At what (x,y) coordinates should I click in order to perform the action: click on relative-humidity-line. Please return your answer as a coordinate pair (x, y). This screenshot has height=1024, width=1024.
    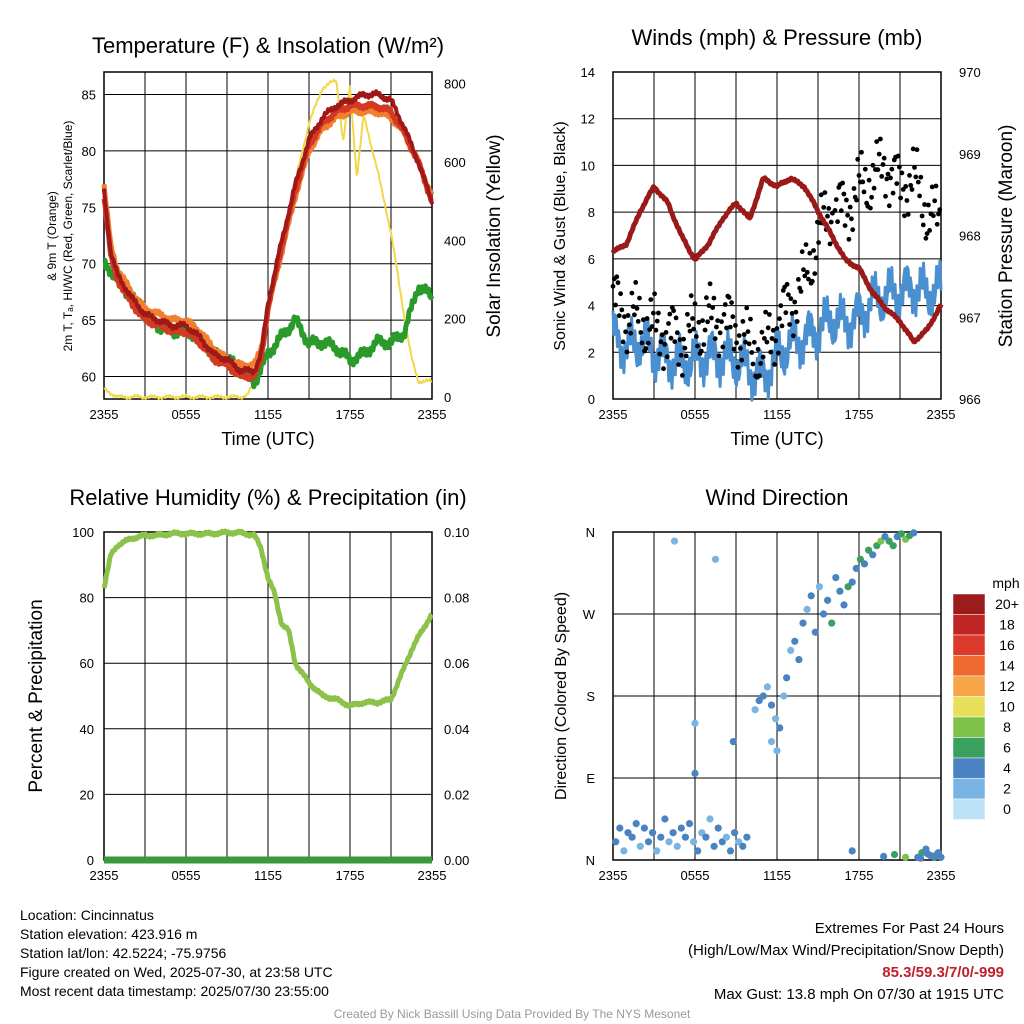
    Looking at the image, I should click on (267, 618).